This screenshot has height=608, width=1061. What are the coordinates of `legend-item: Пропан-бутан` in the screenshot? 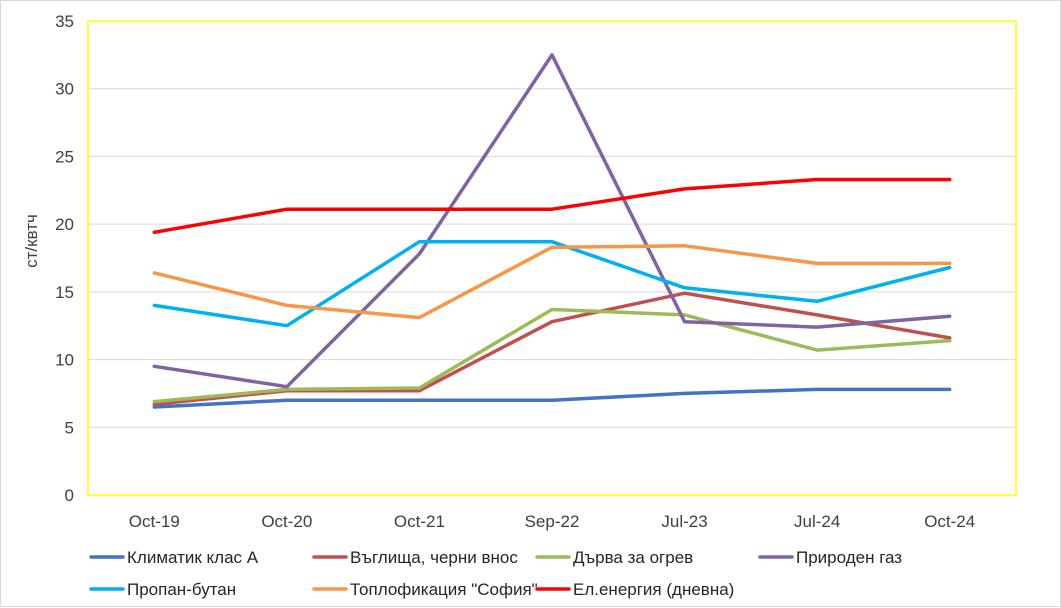 It's located at (162, 589).